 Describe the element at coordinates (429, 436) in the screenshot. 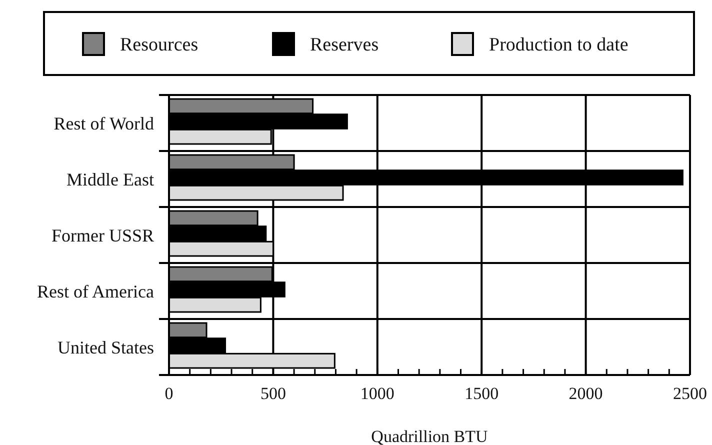

I see `x-axis-title: Quadrillion BTU` at that location.